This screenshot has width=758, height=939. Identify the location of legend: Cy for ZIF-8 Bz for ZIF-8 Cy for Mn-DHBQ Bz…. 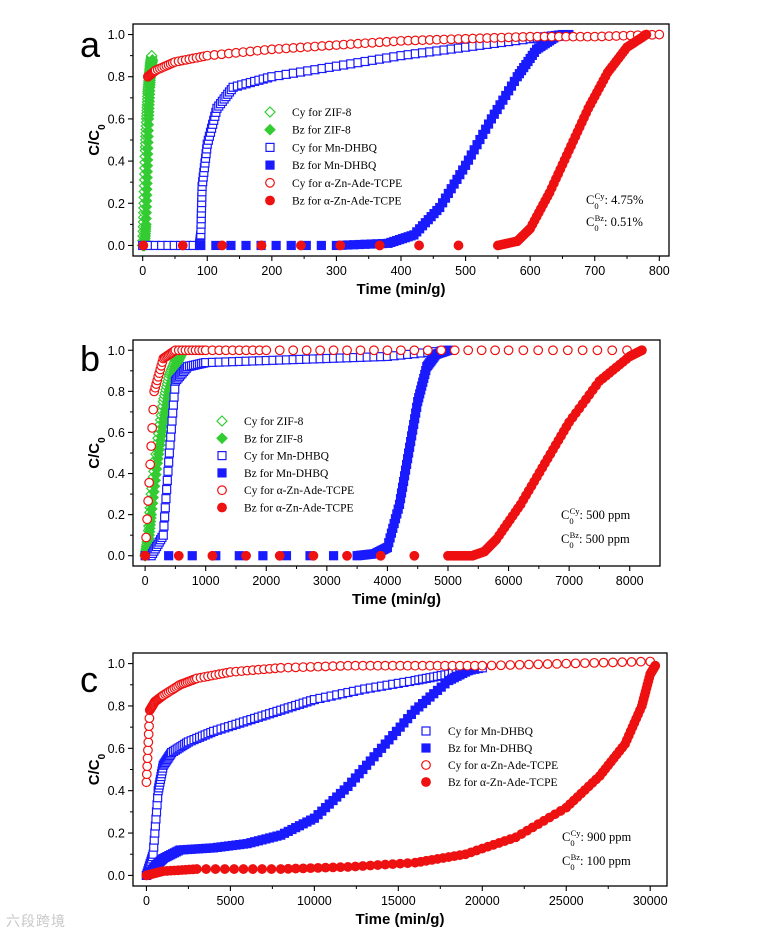
(285, 465).